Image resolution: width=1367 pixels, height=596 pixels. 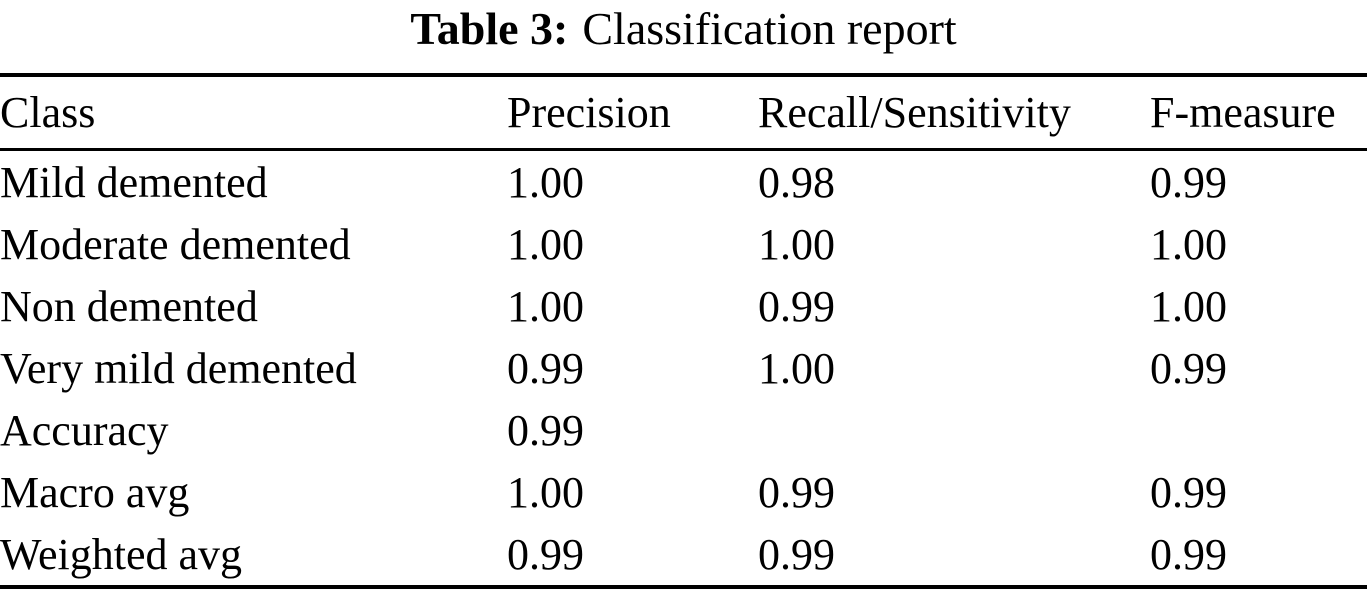 What do you see at coordinates (253, 113) in the screenshot?
I see `column-header-class: Class` at bounding box center [253, 113].